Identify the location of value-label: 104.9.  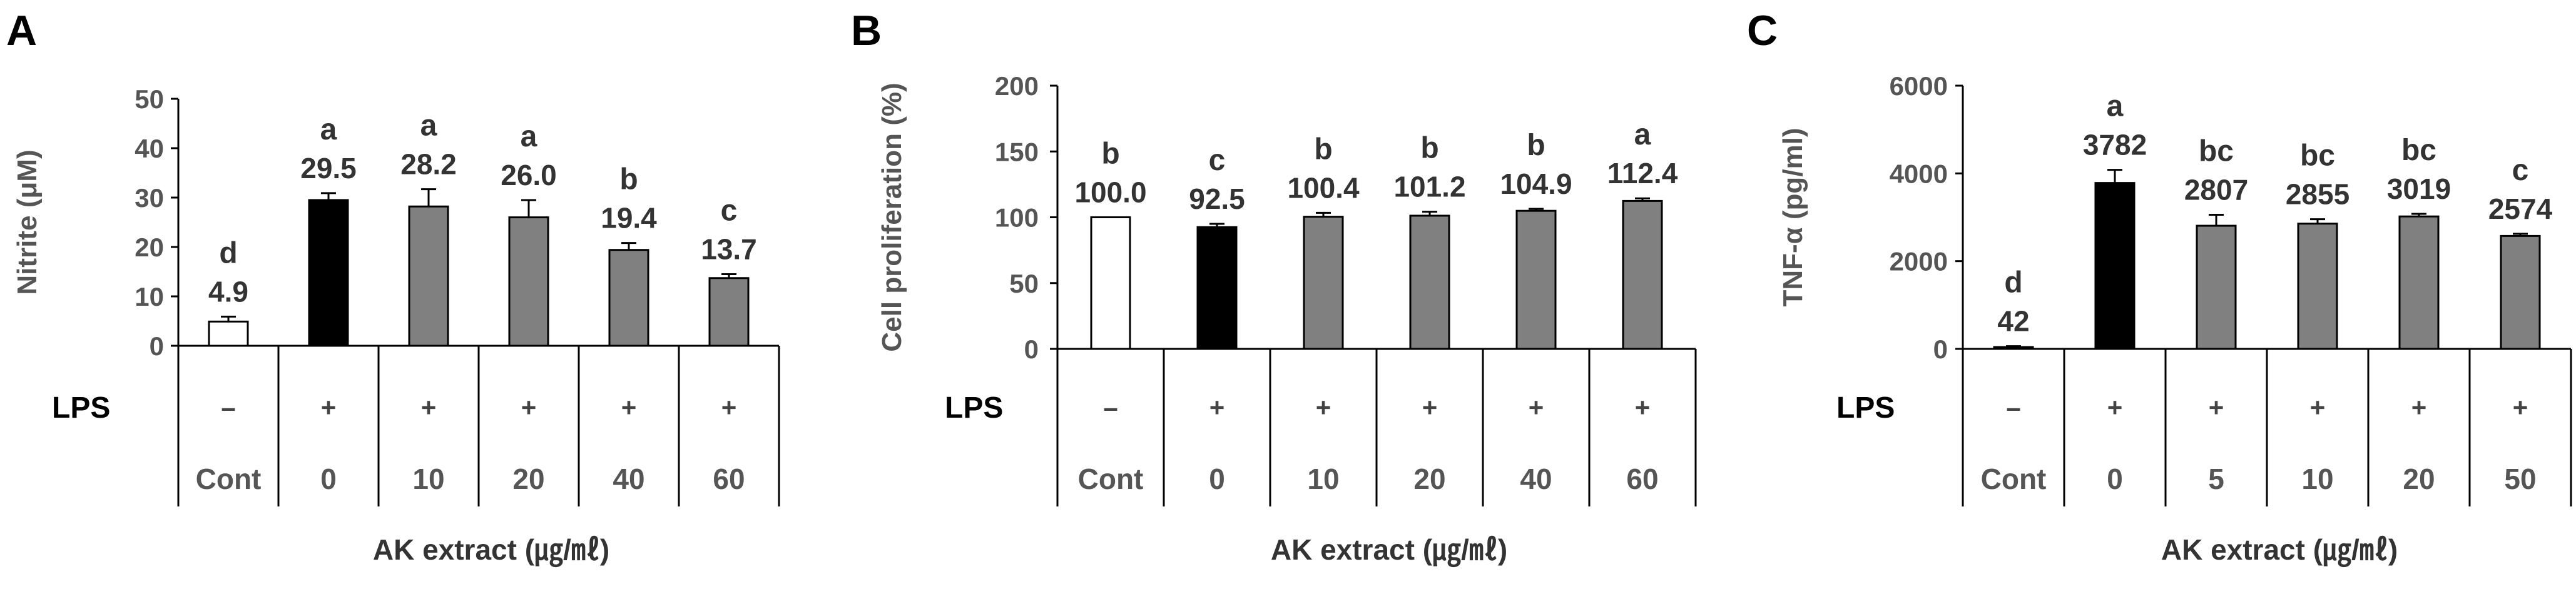
(1536, 184).